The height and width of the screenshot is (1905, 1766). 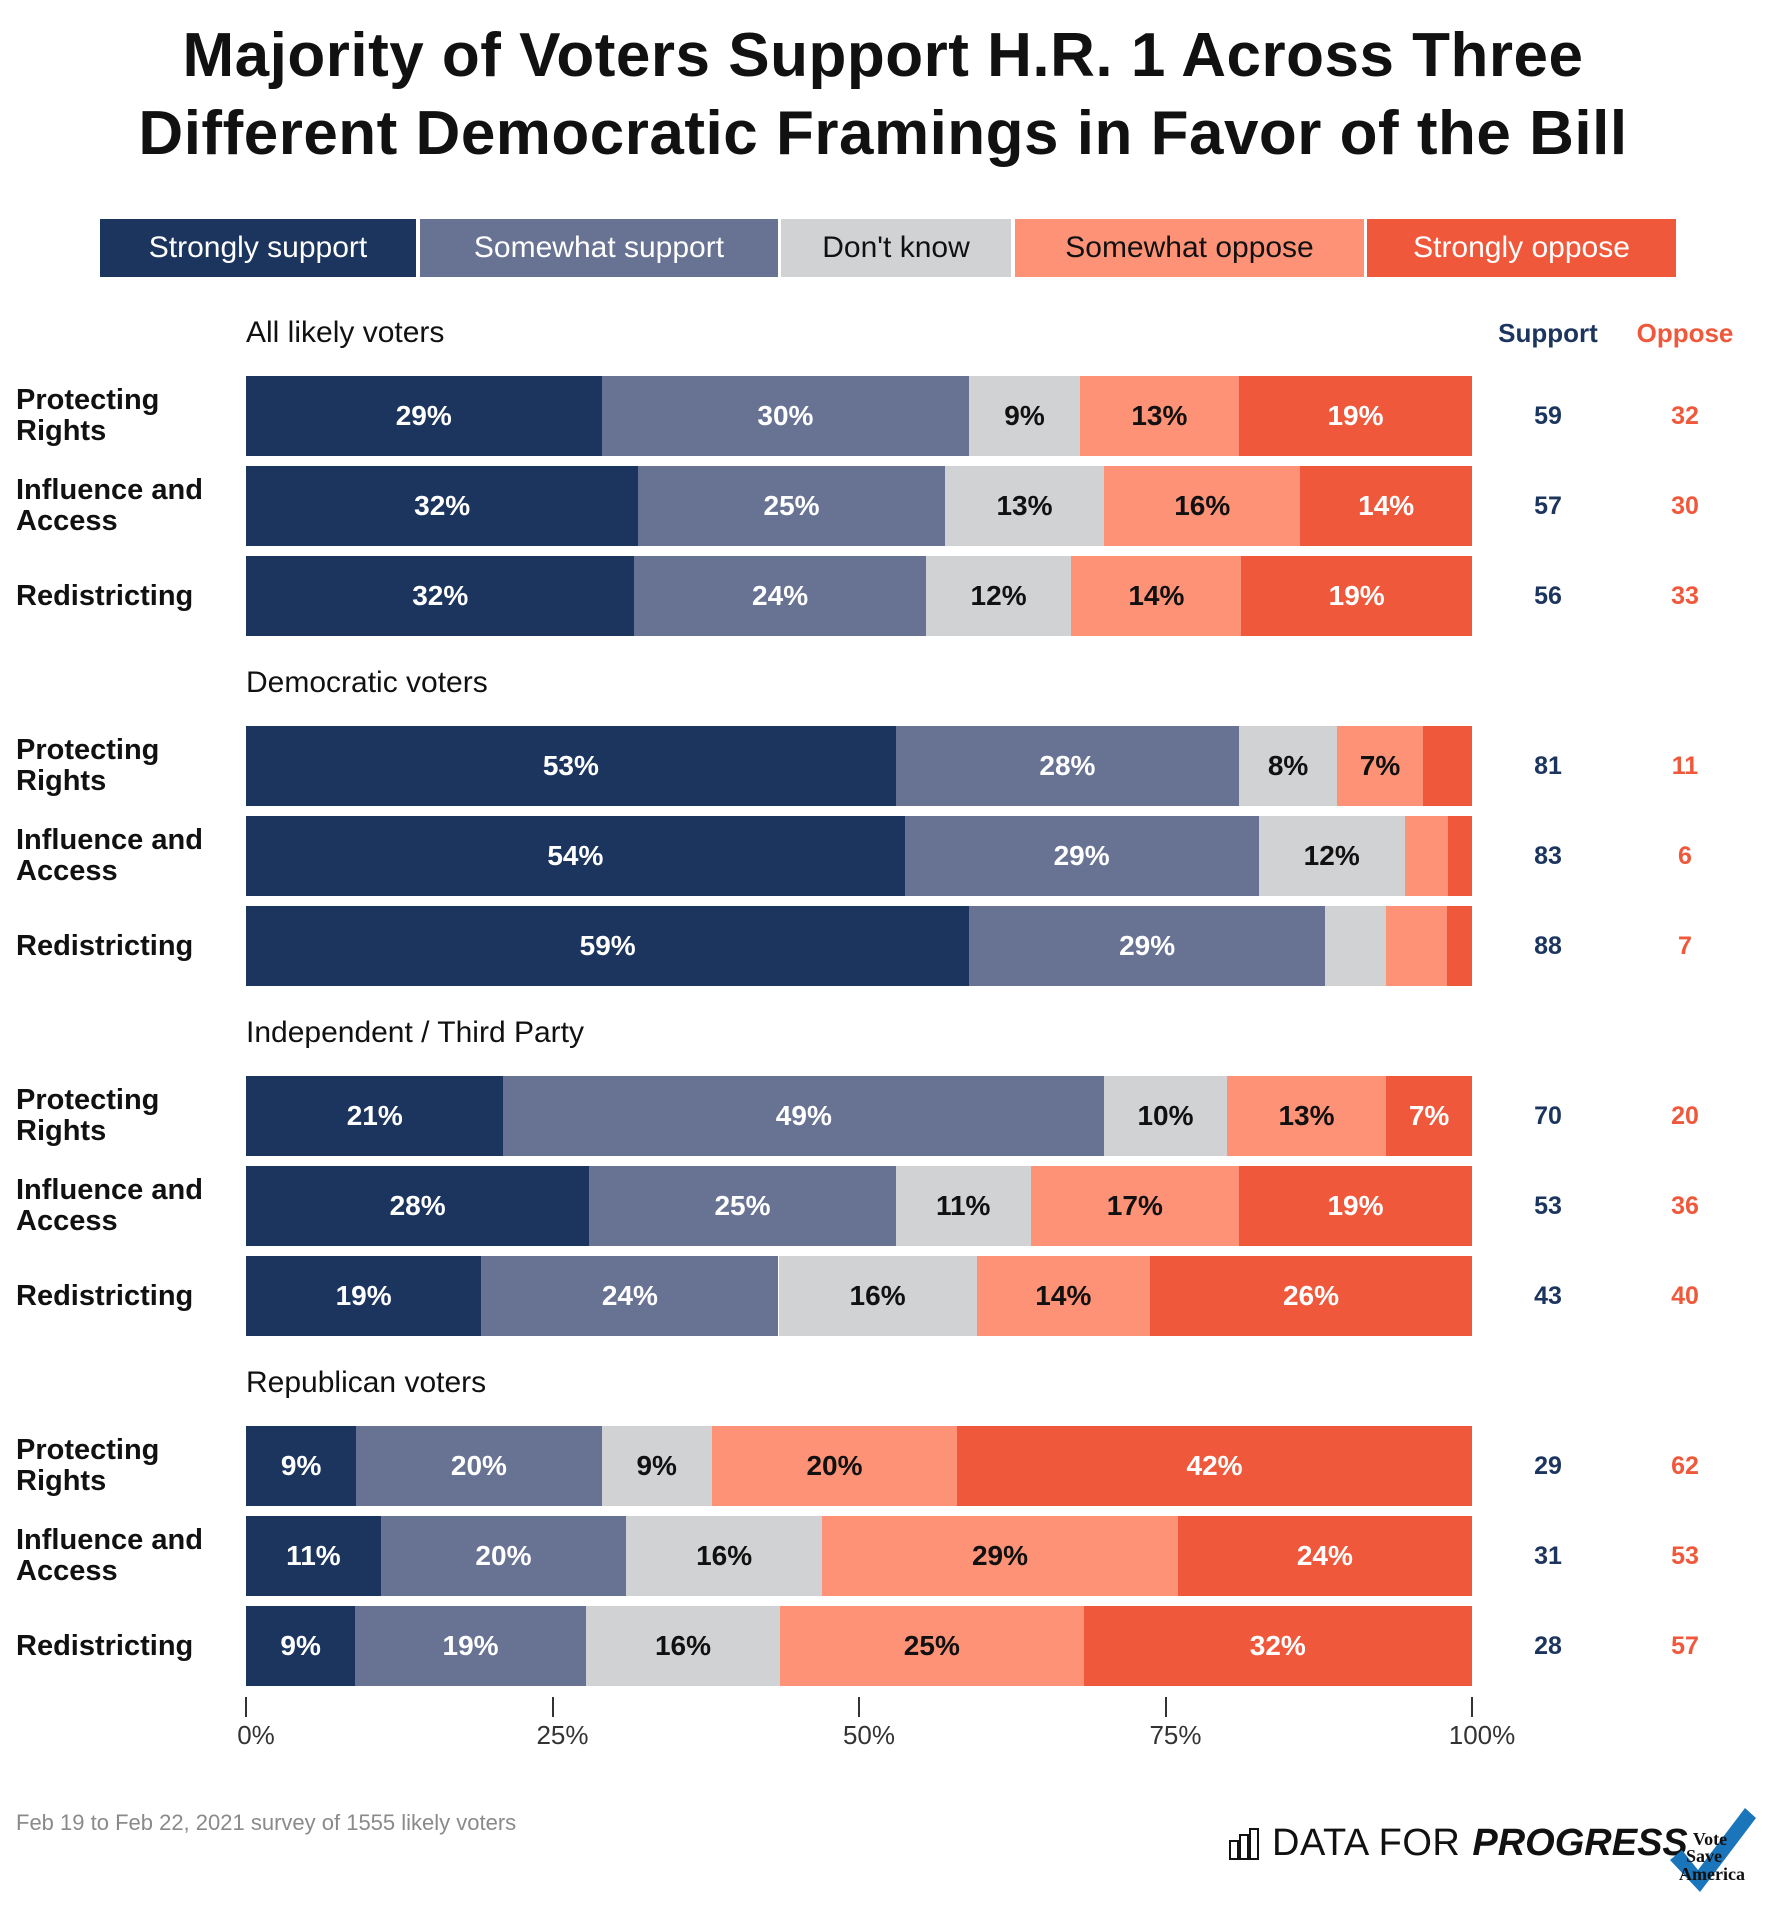 I want to click on bar-segment-strongly-oppose: 42%, so click(x=1214, y=1466).